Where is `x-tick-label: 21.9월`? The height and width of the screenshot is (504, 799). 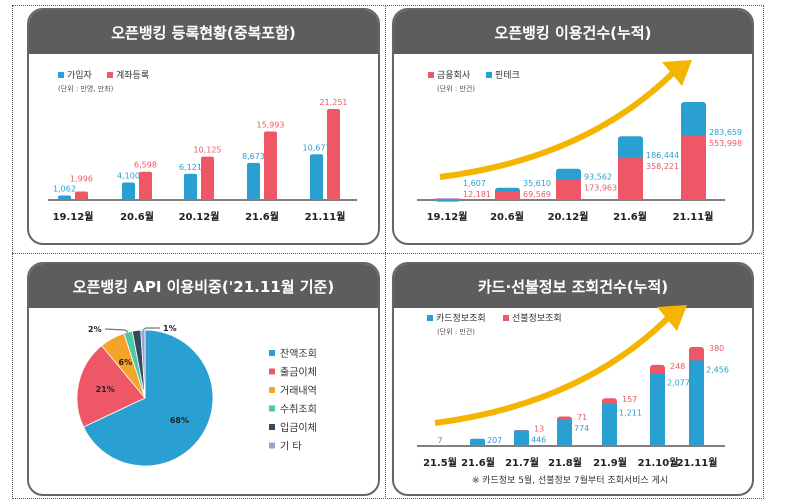
x-tick-label: 21.9월 is located at coordinates (610, 463).